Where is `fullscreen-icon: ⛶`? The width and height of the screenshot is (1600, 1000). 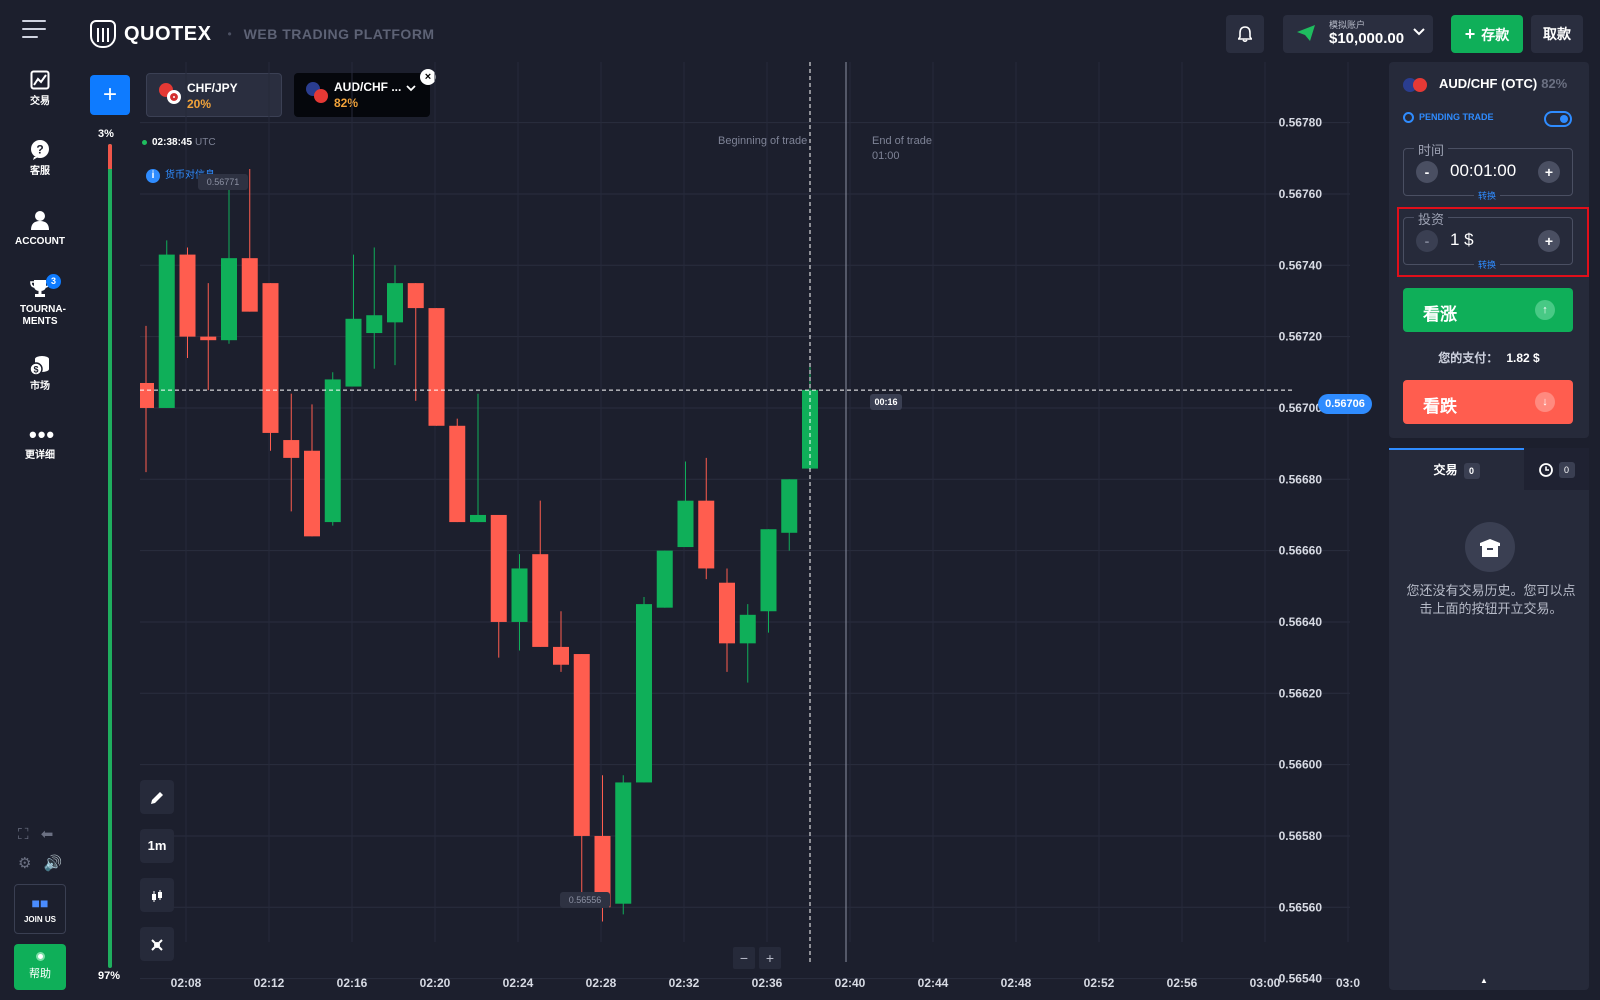
fullscreen-icon: ⛶ is located at coordinates (23, 834).